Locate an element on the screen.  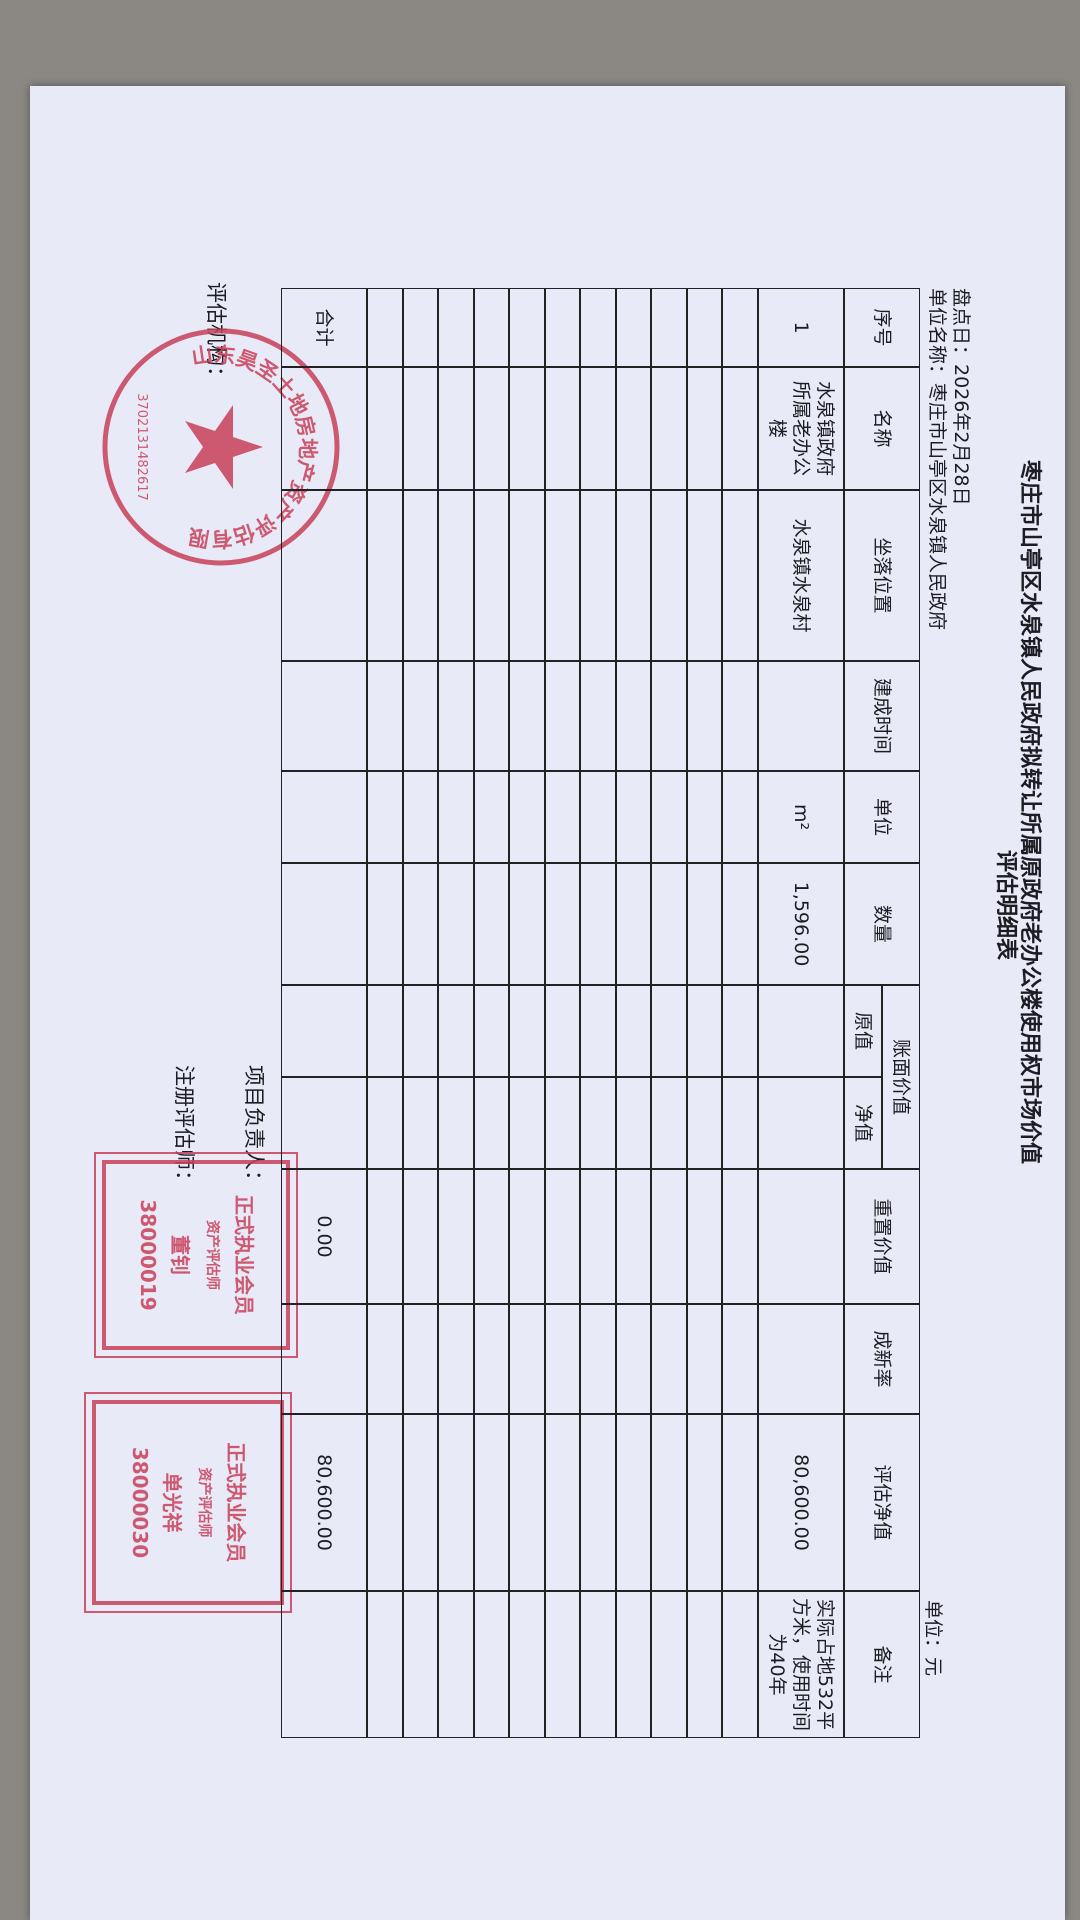
stamp-number: 38000030 is located at coordinates (140, 1502).